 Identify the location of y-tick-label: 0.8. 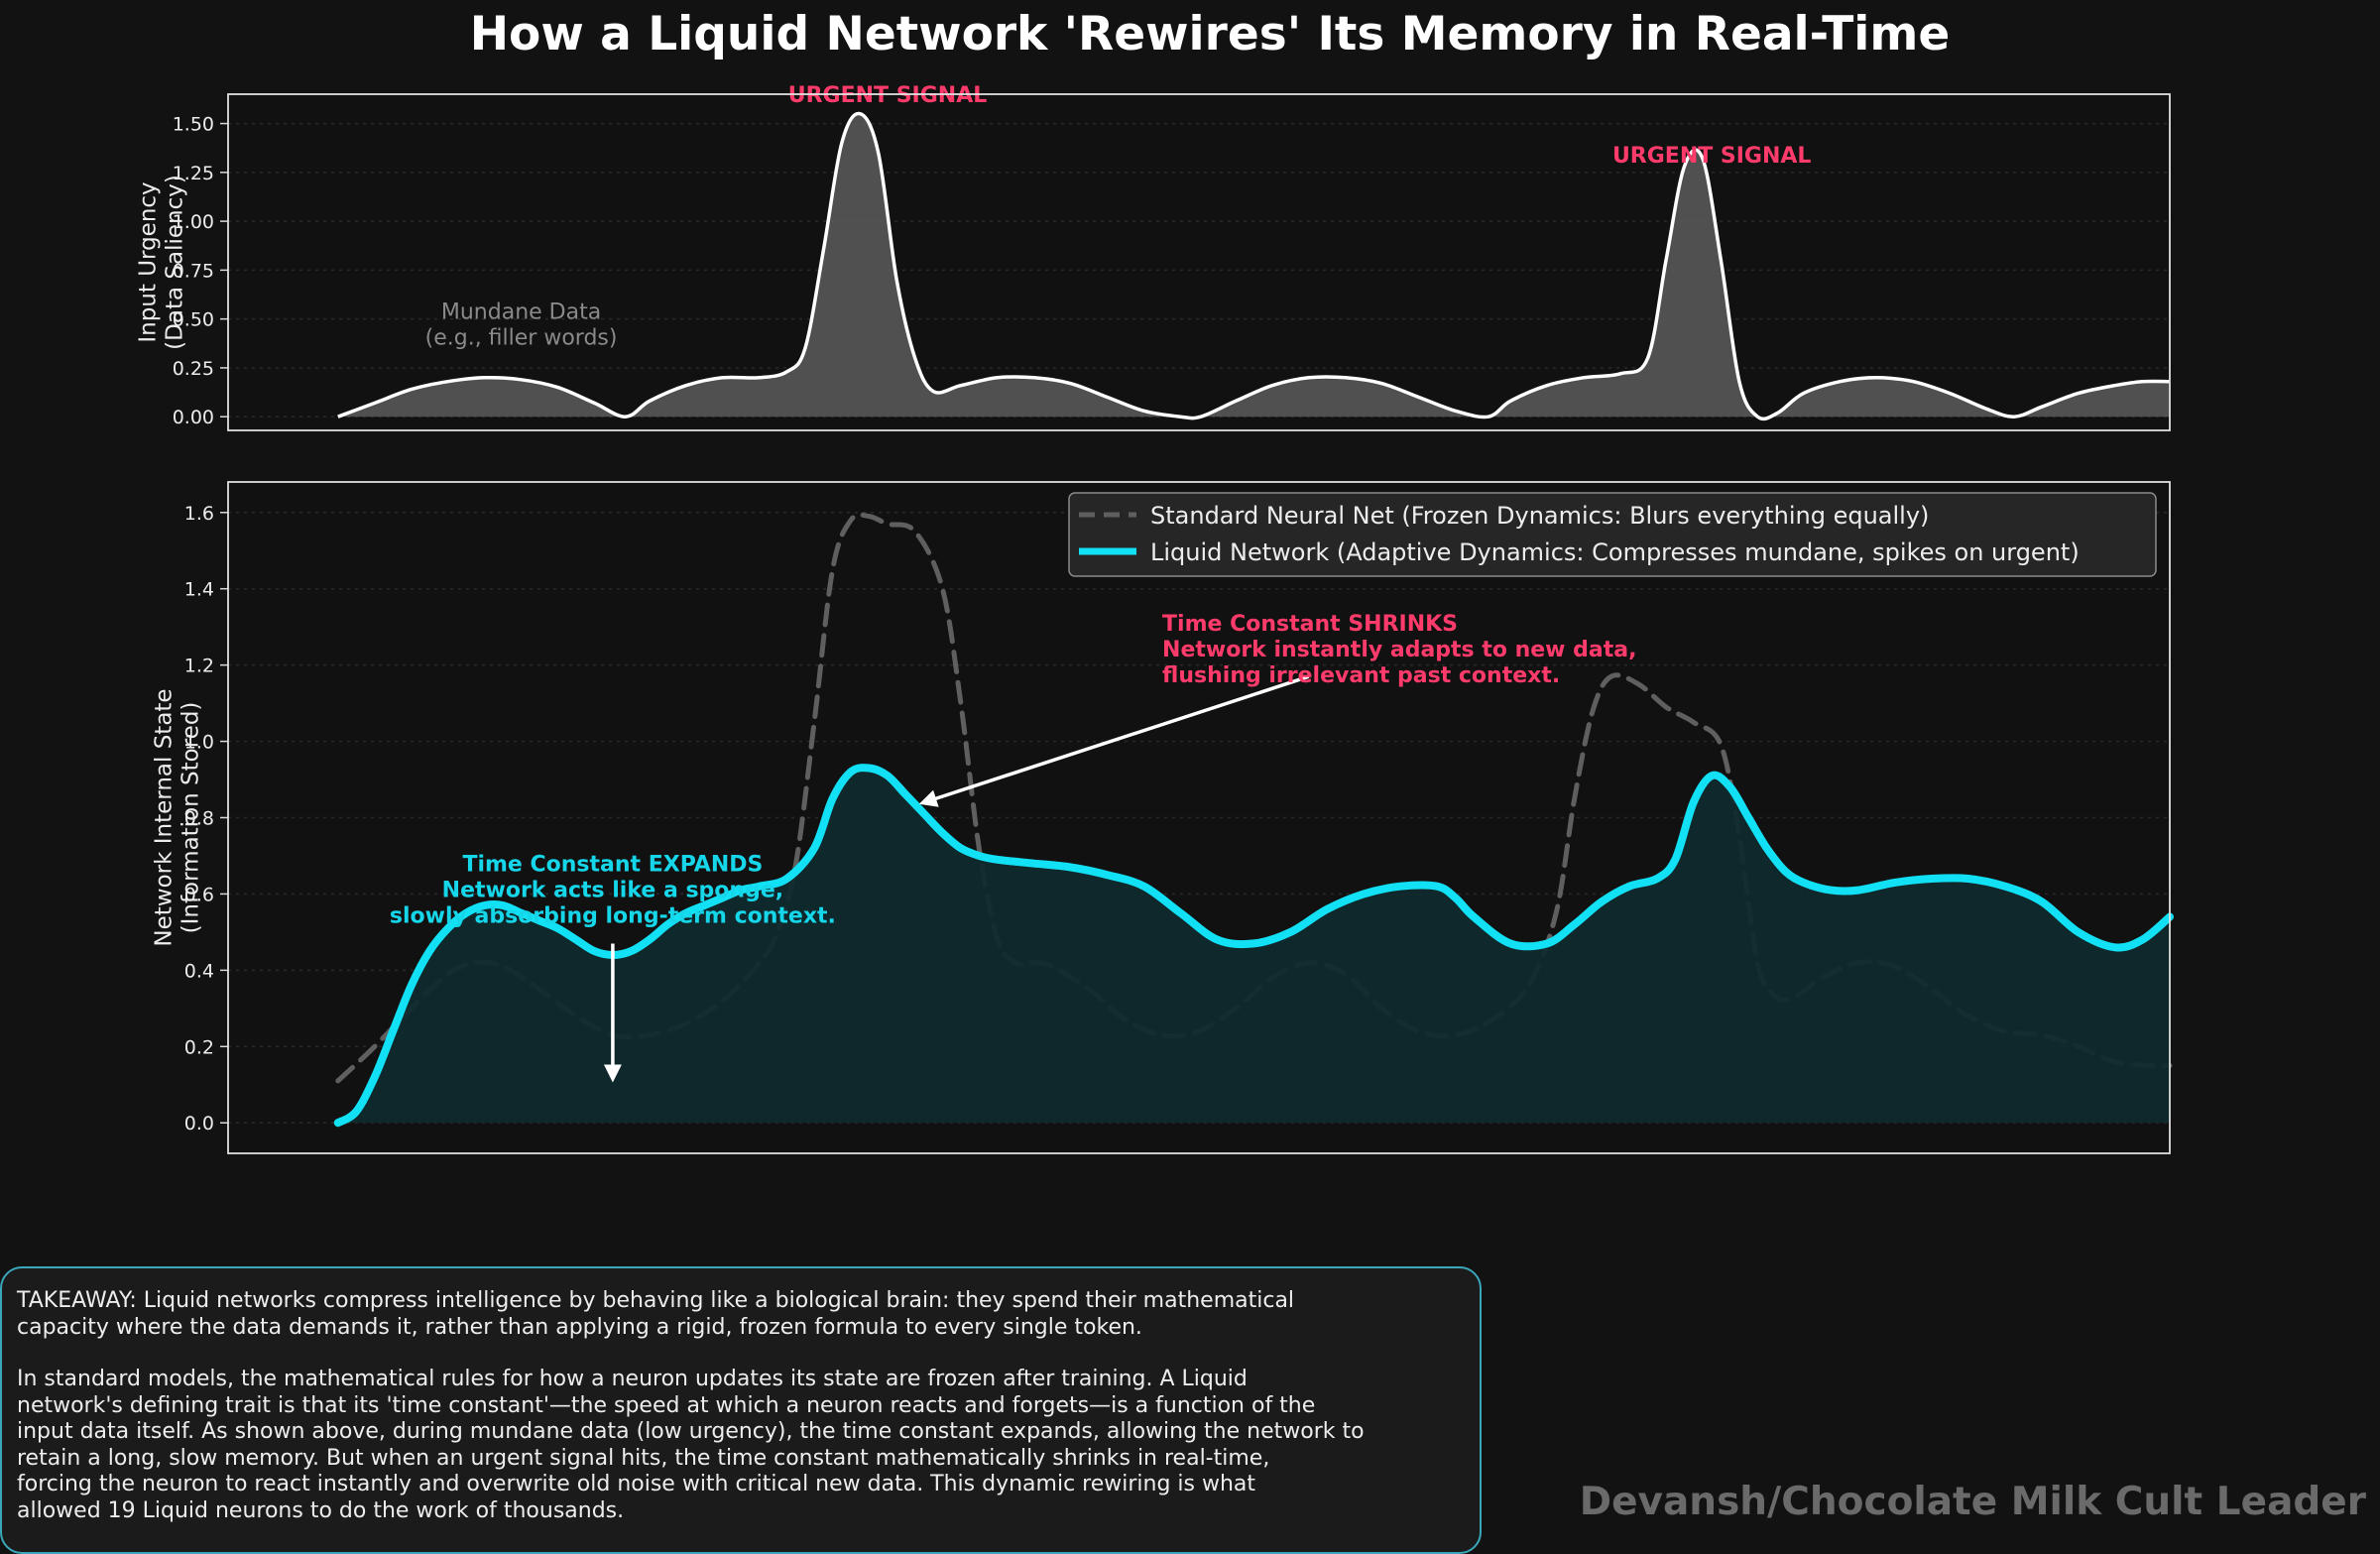
(199, 819).